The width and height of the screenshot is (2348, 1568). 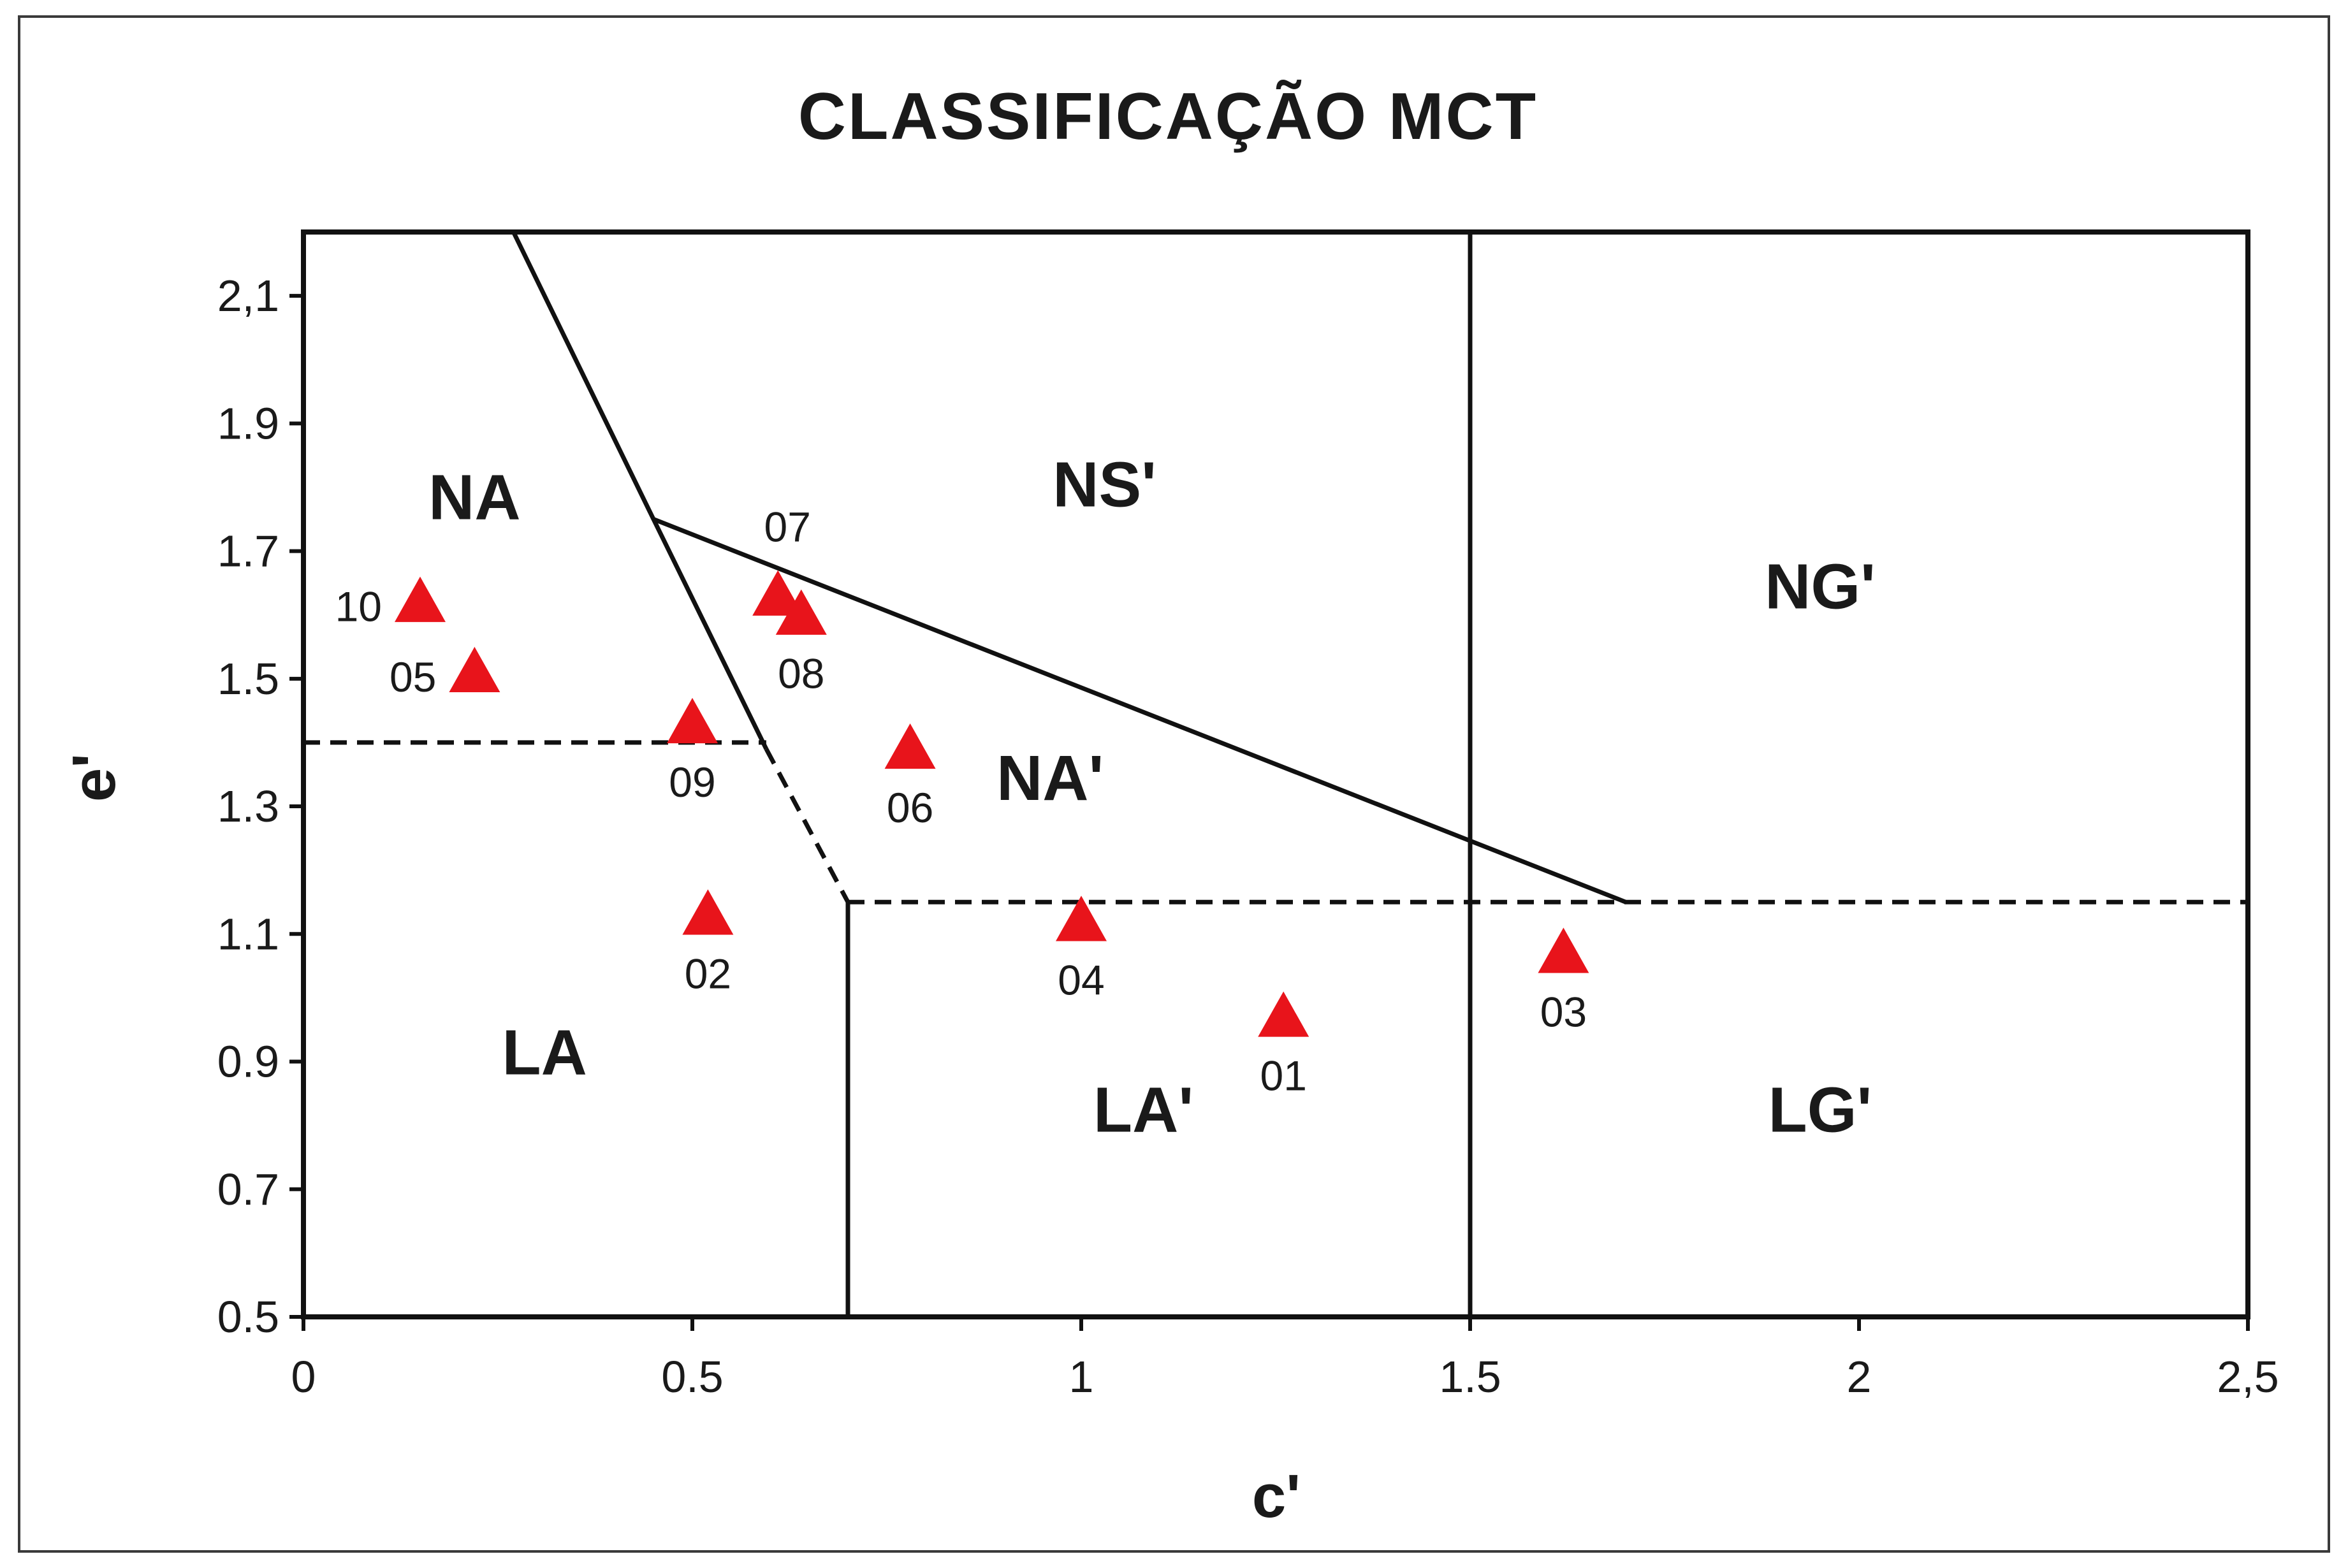 What do you see at coordinates (248, 934) in the screenshot?
I see `y-tick-label: 1.1` at bounding box center [248, 934].